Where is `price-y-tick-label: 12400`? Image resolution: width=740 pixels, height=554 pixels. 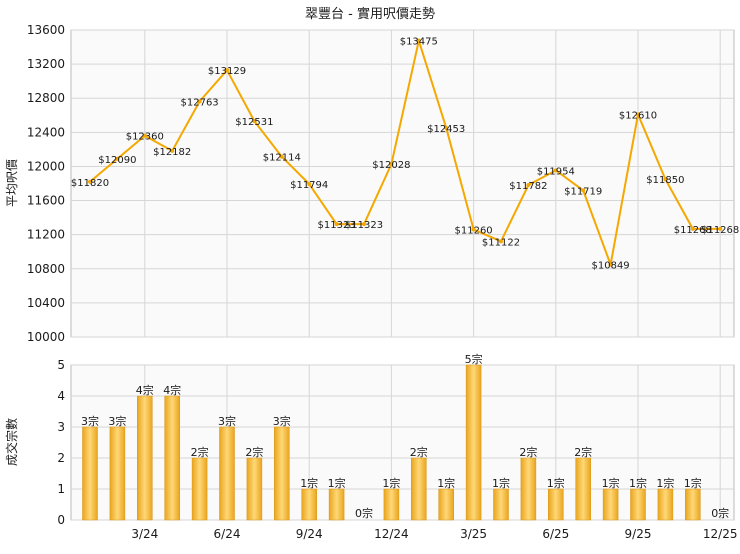 price-y-tick-label: 12400 is located at coordinates (46, 132).